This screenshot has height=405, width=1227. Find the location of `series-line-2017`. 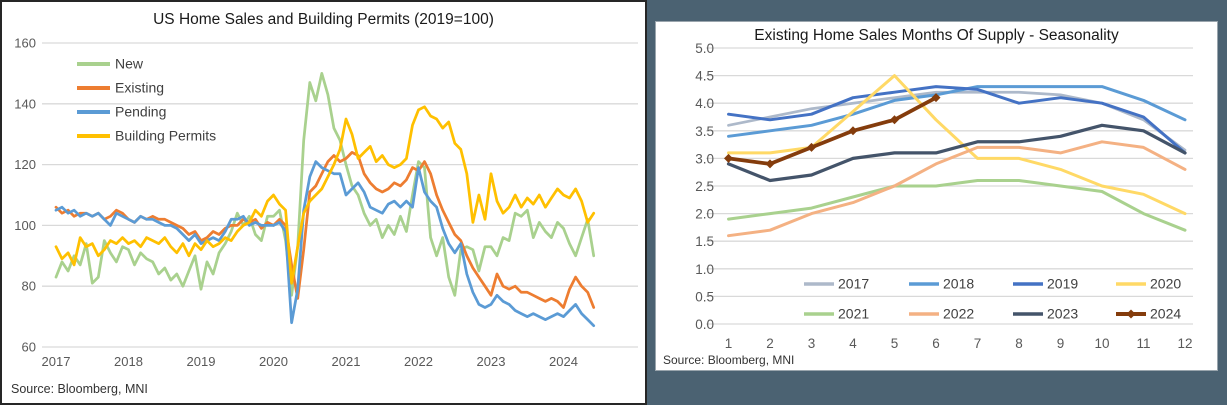

series-line-2017 is located at coordinates (957, 121).